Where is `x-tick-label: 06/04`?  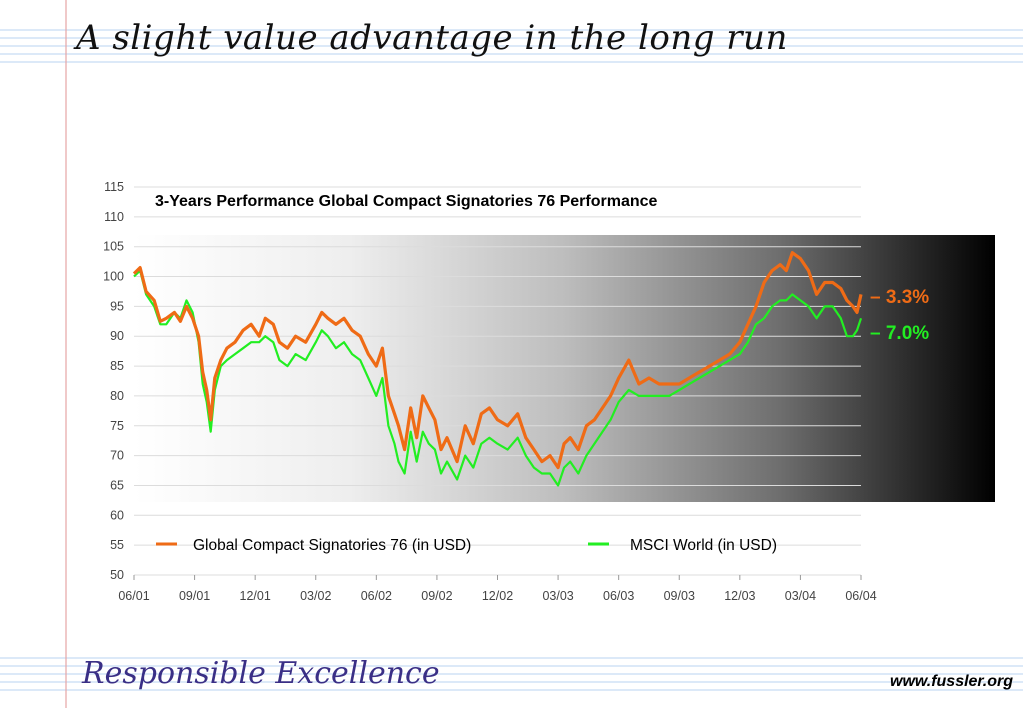
x-tick-label: 06/04 is located at coordinates (860, 596).